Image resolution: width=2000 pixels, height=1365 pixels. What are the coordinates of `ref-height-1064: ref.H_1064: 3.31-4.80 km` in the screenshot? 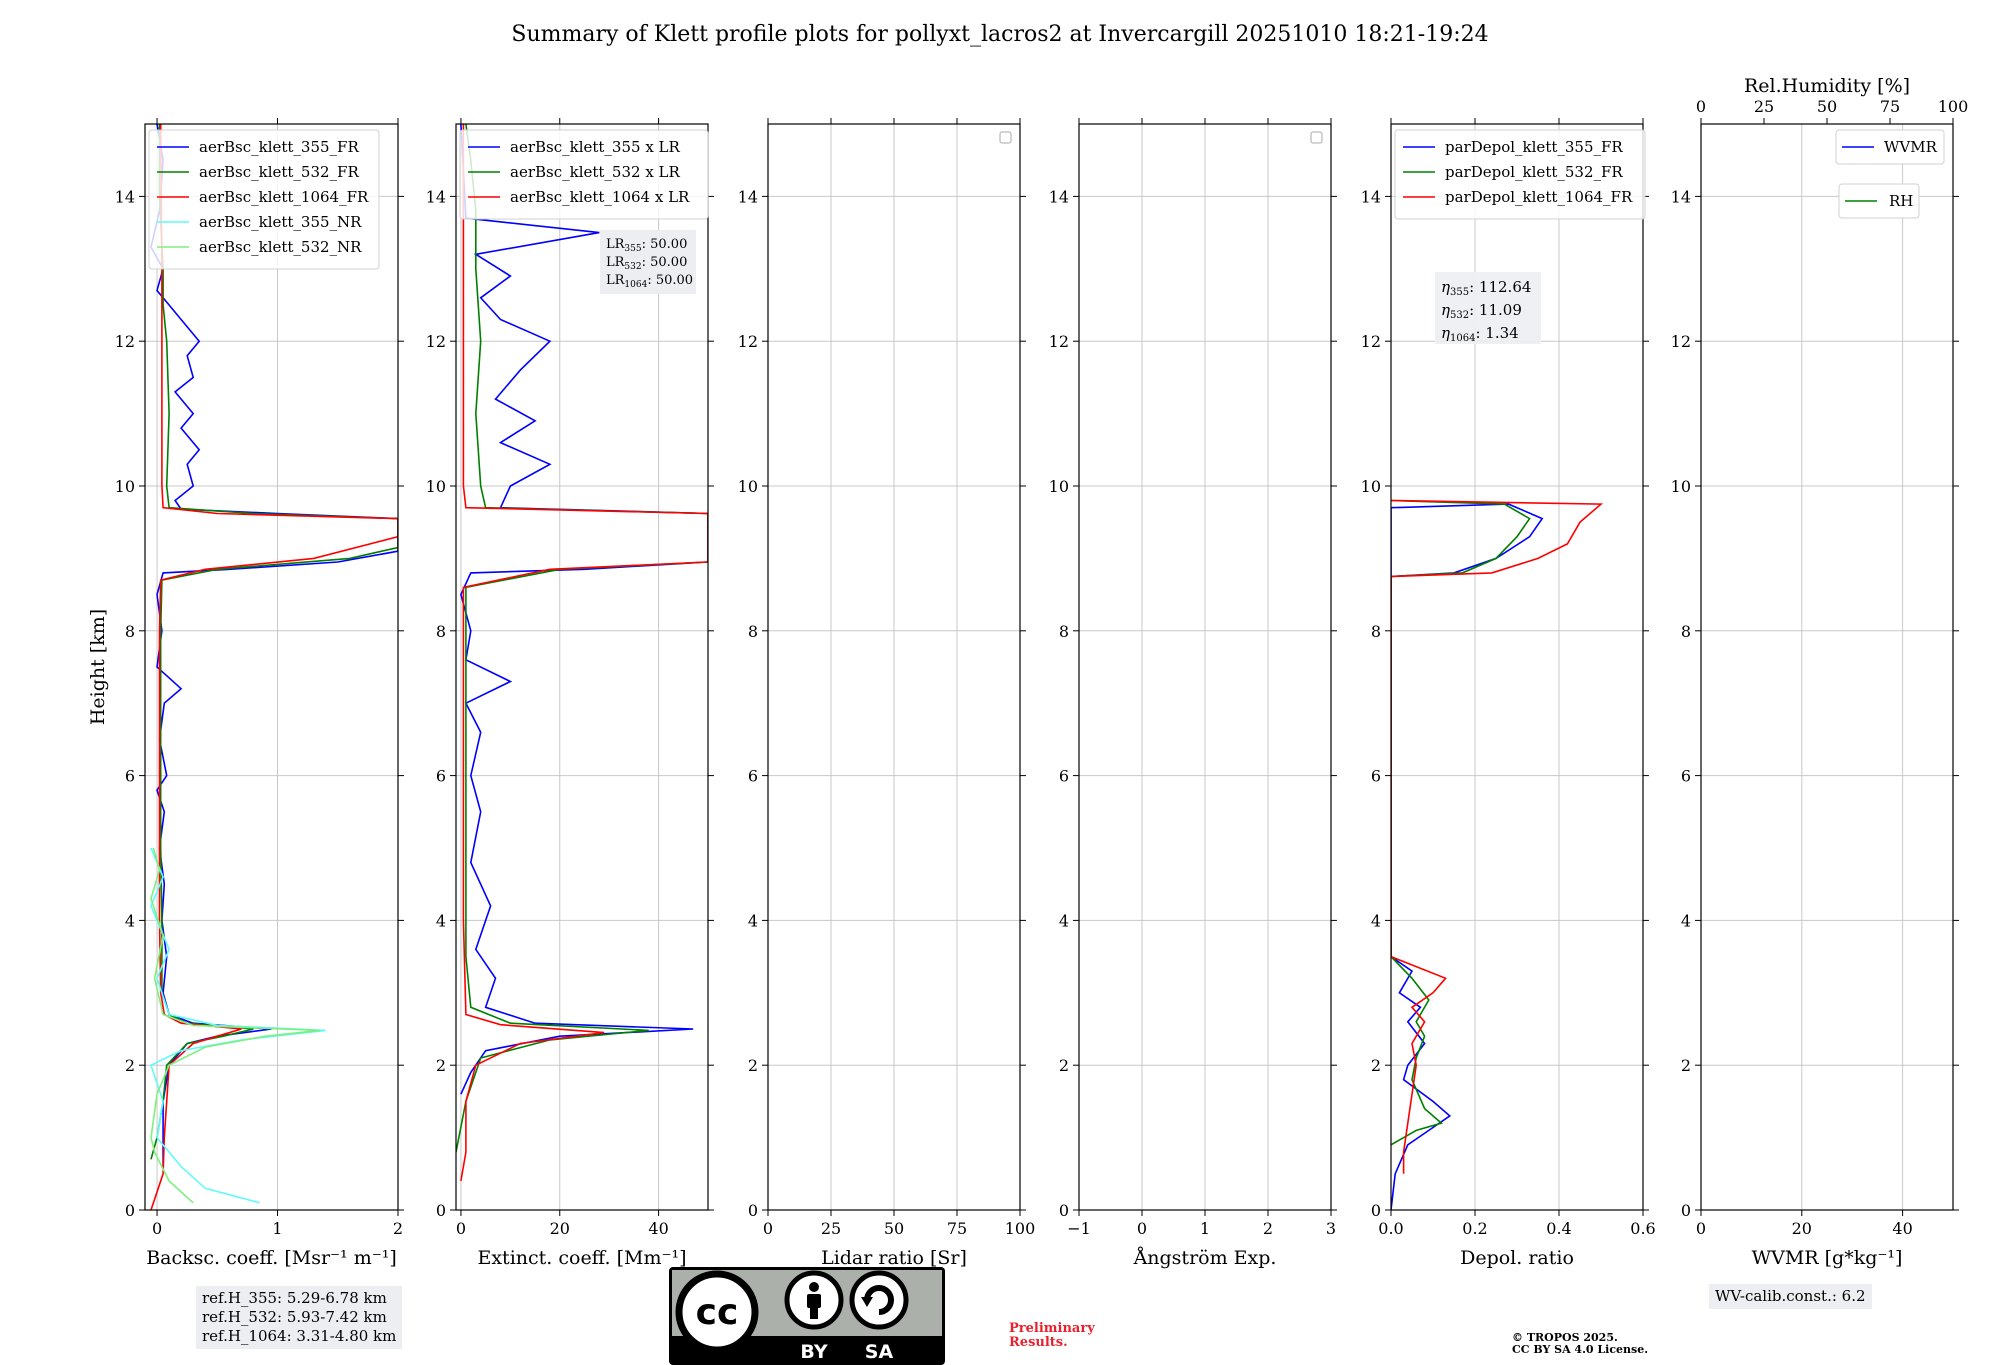 It's located at (299, 1336).